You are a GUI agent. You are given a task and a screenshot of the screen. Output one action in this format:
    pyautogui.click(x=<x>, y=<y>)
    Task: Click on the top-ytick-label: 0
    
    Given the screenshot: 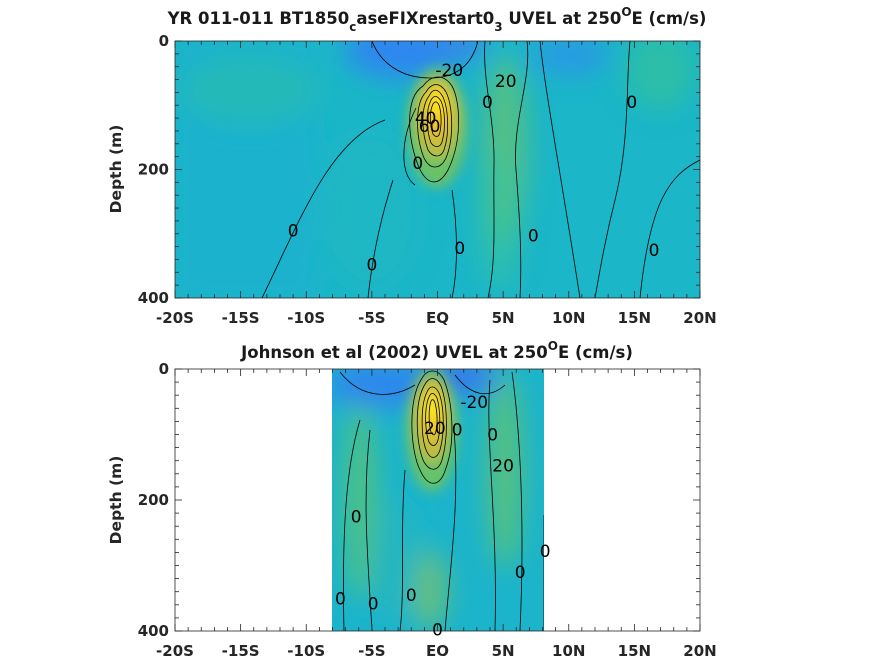 What is the action you would take?
    pyautogui.click(x=164, y=41)
    